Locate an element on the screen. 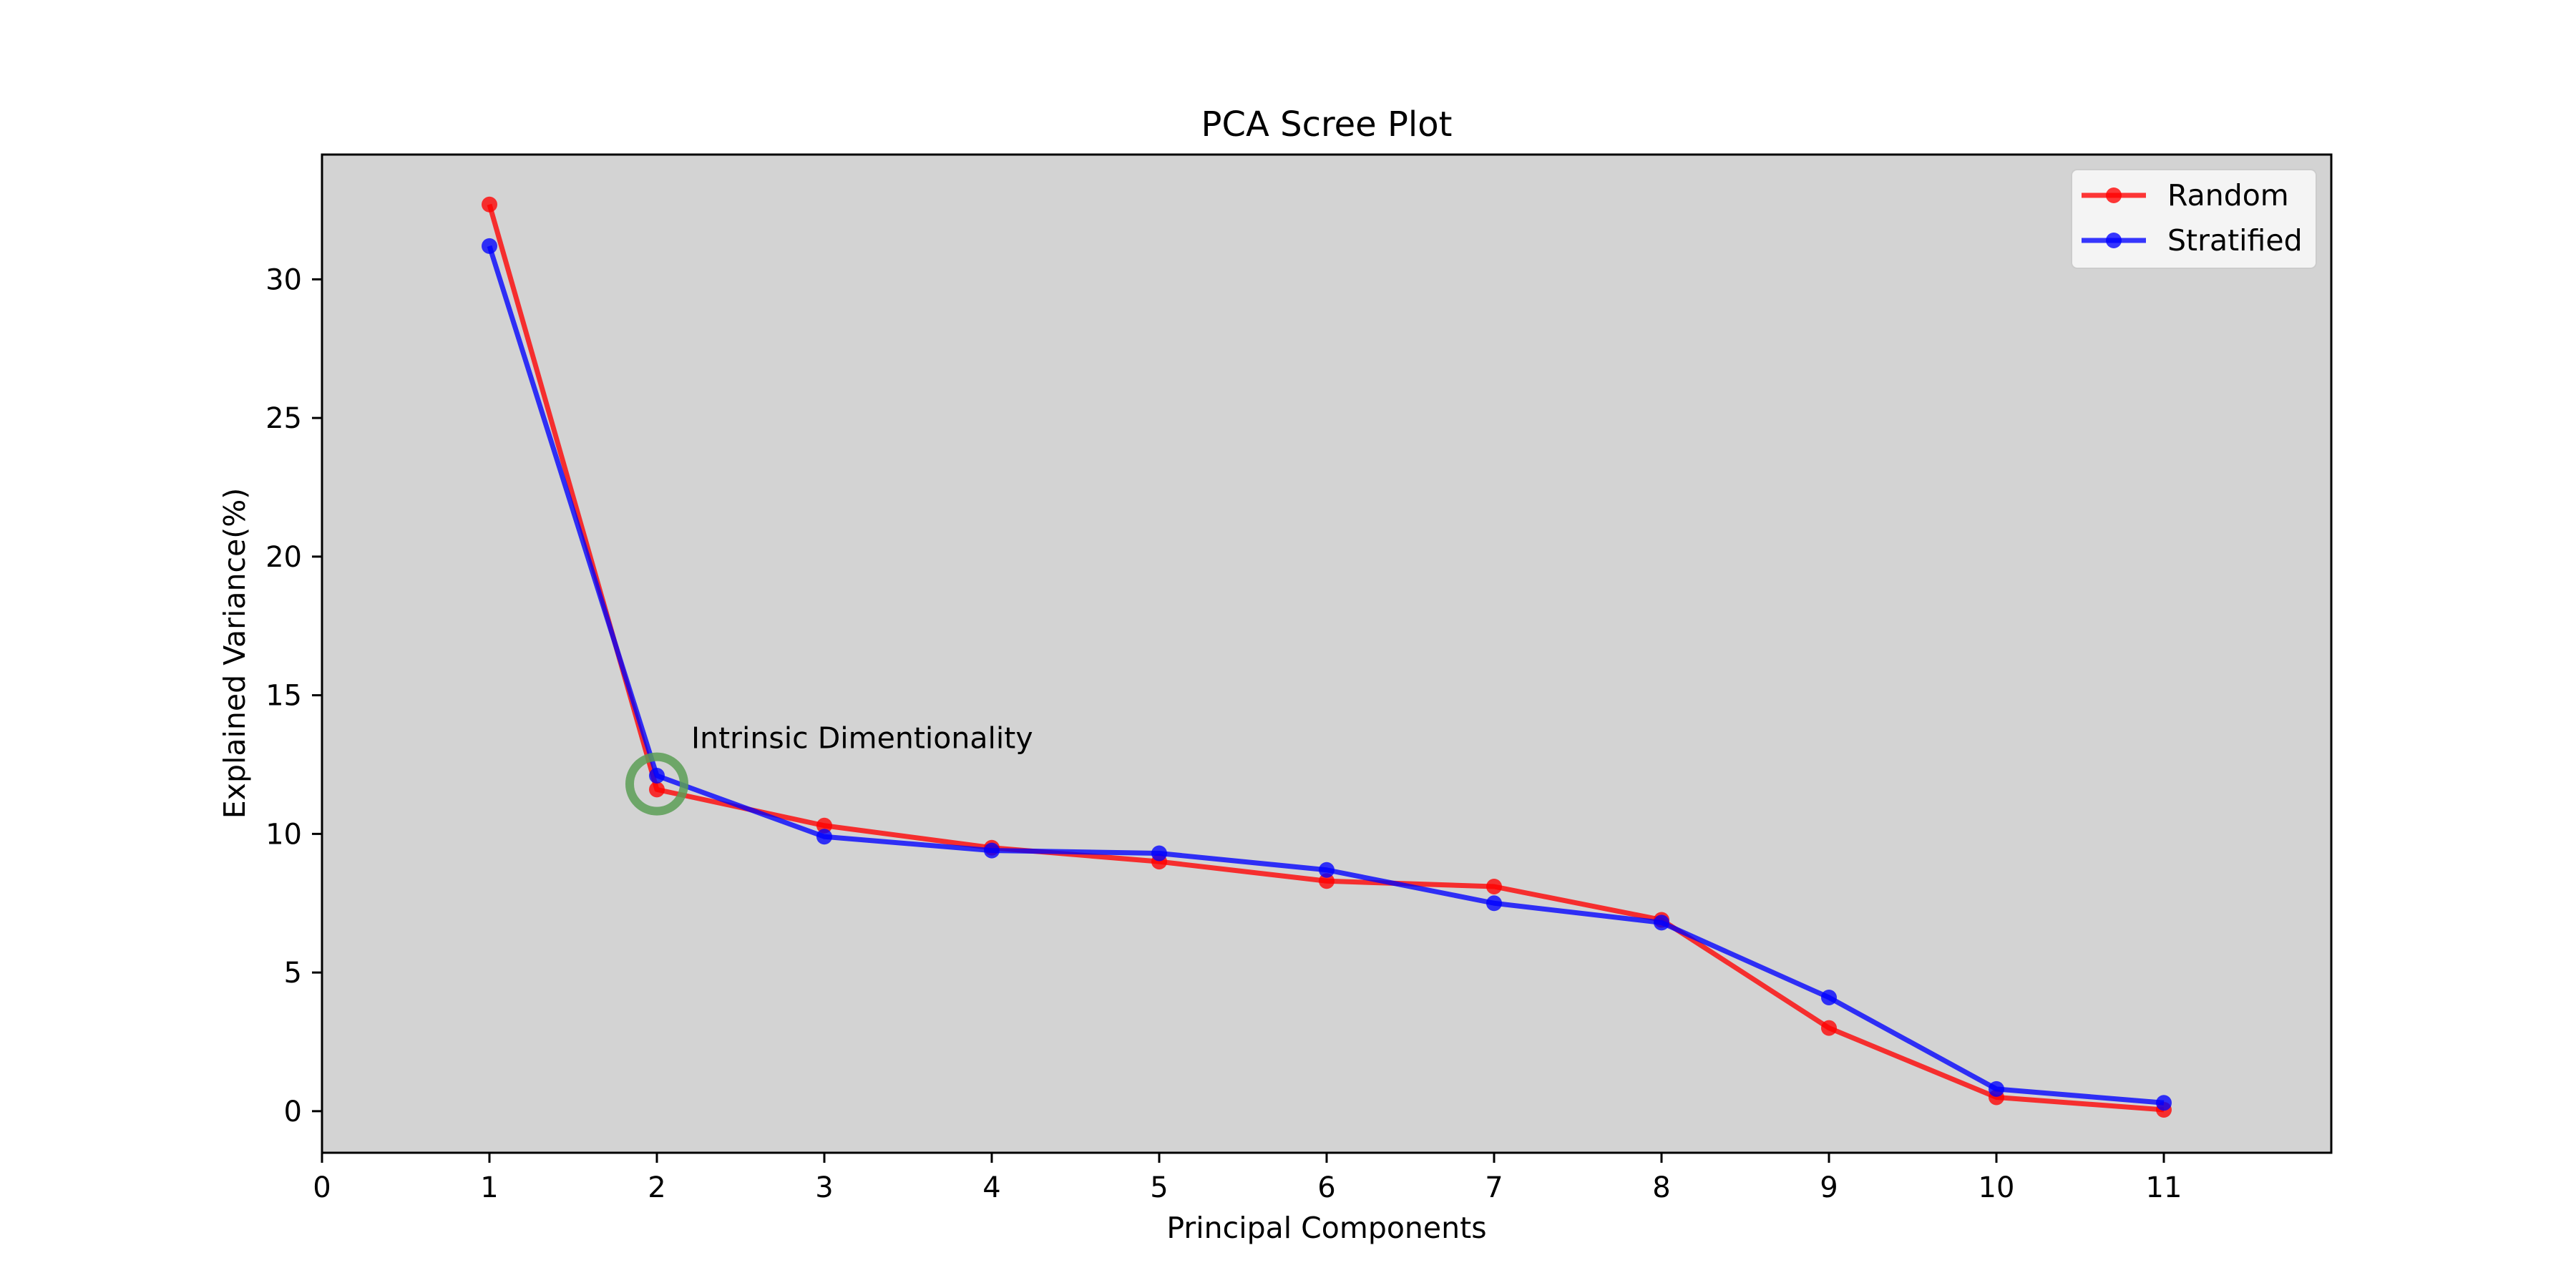  x-tick-label: 8 is located at coordinates (1661, 1187).